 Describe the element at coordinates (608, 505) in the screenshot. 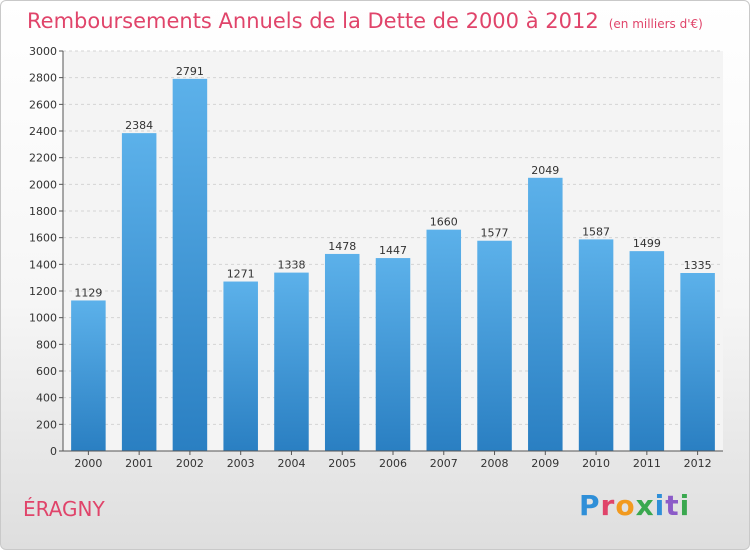

I see `logo-letter: r` at that location.